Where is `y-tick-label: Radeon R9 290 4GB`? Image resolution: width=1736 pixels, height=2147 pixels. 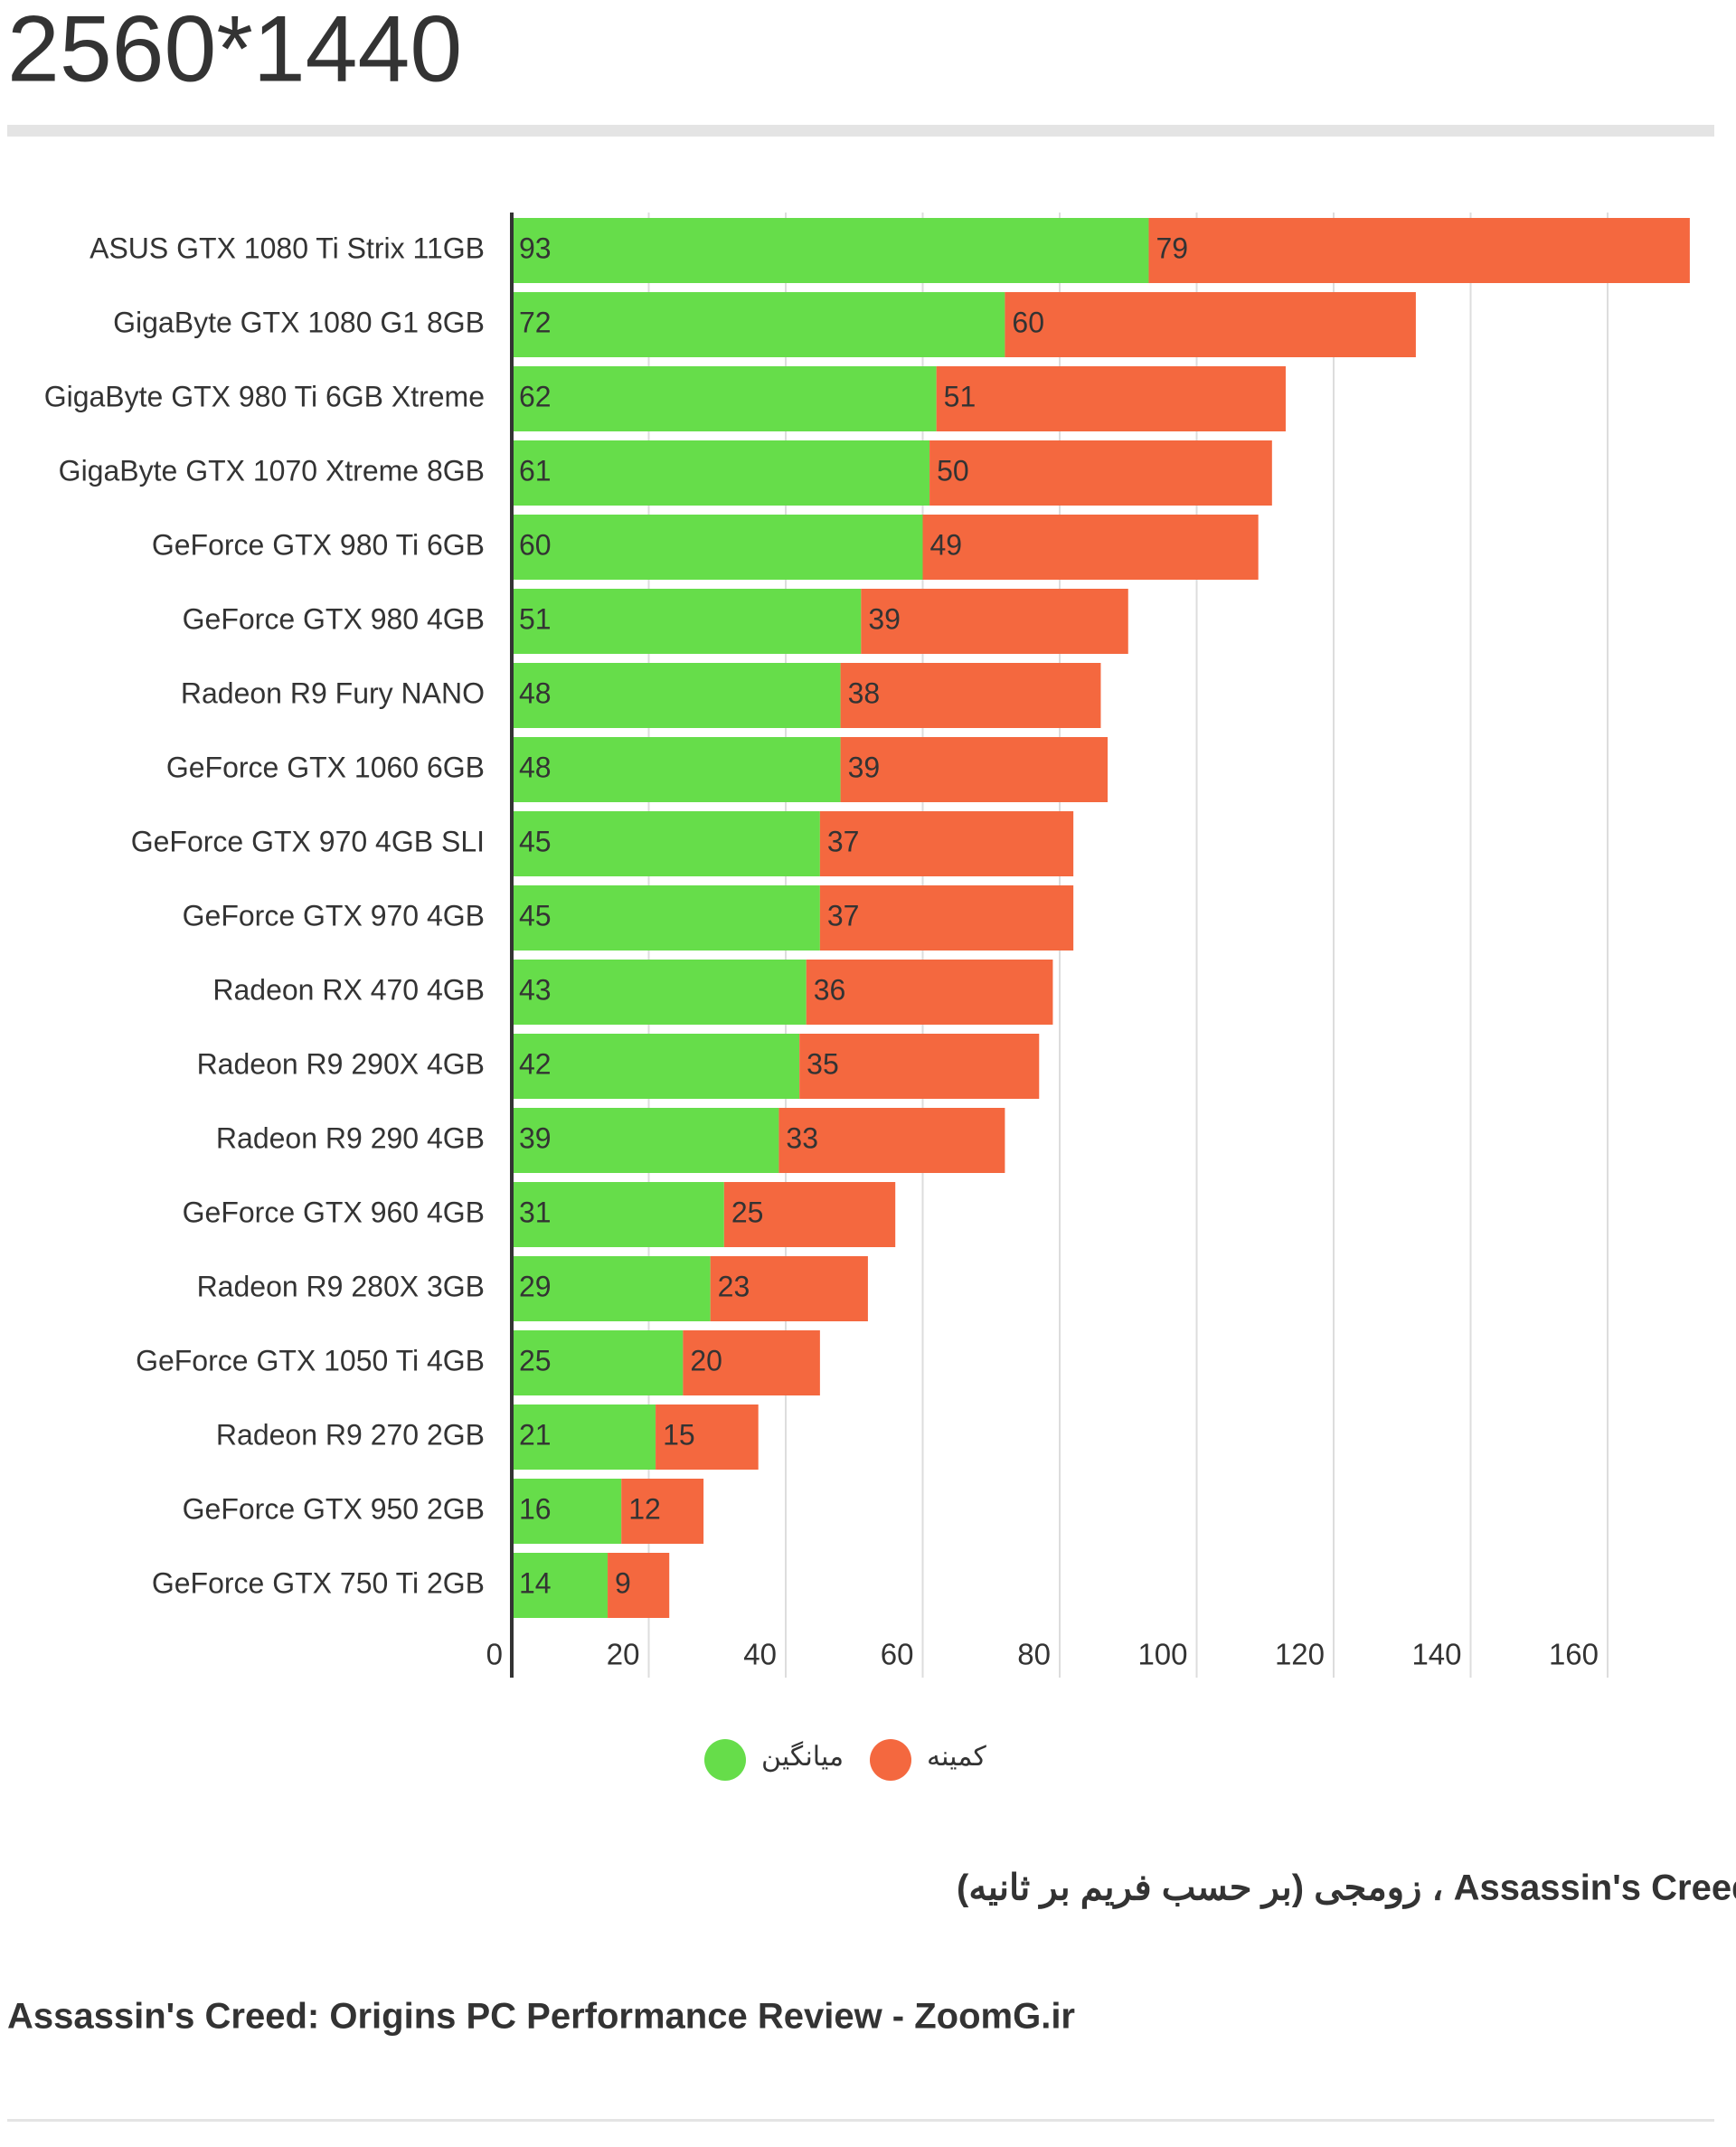
y-tick-label: Radeon R9 290 4GB is located at coordinates (350, 1137).